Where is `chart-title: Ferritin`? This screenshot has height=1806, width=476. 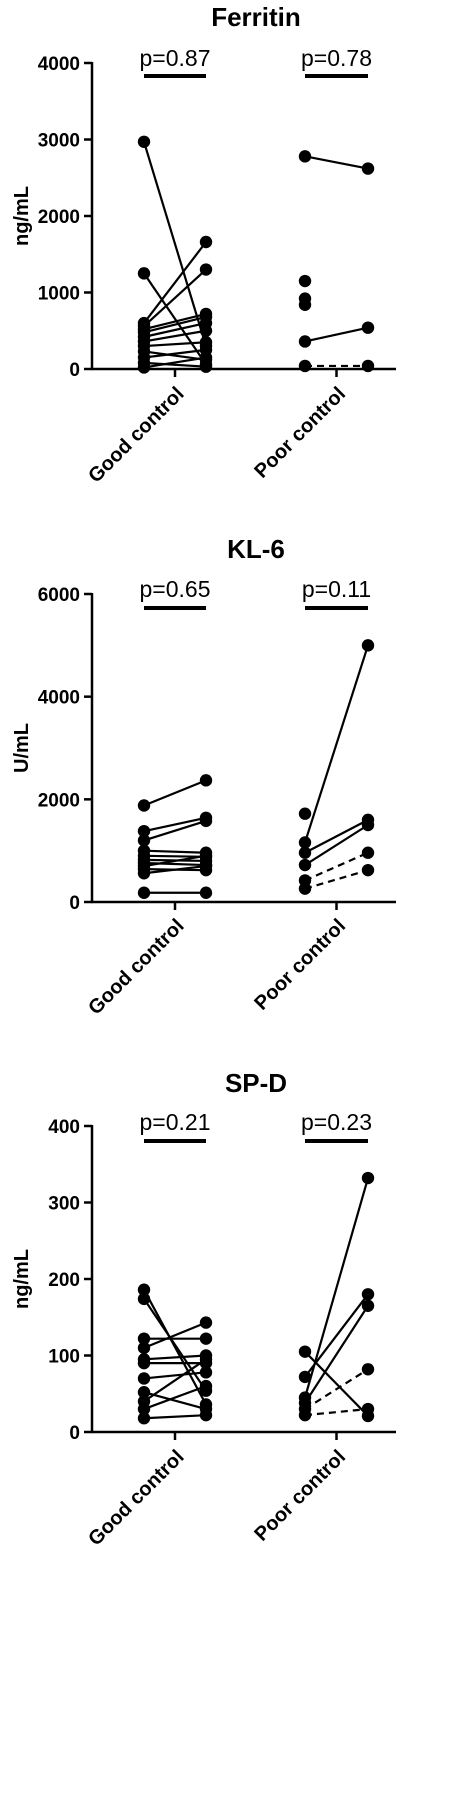
chart-title: Ferritin is located at coordinates (256, 17).